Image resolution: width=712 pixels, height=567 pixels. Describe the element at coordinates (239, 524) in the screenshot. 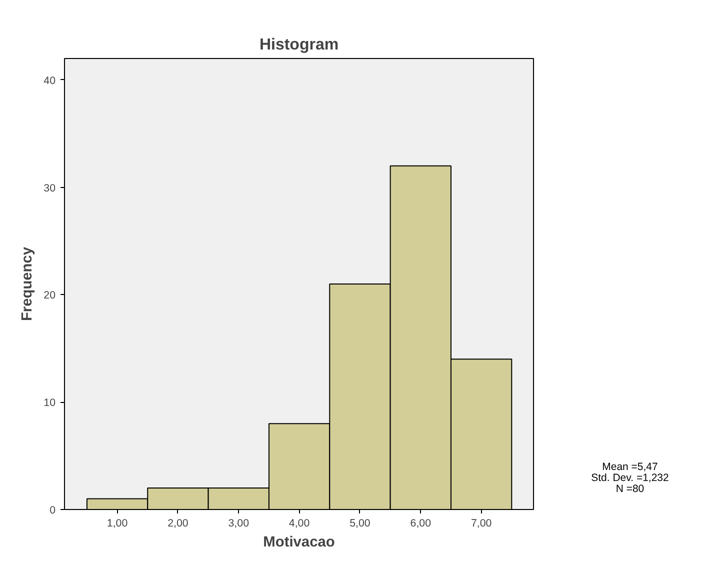

I see `x-tick-label: 3,00` at that location.